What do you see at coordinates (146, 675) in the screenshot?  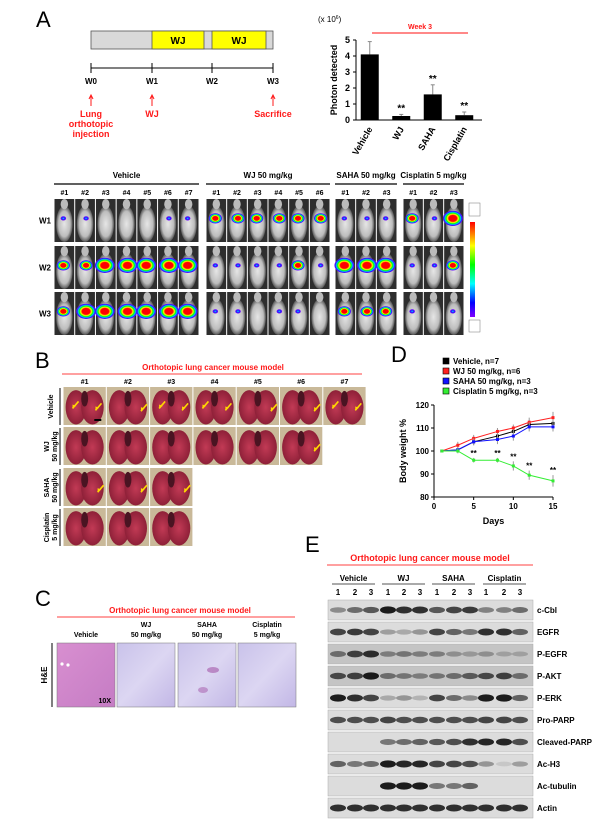 I see `he-image` at bounding box center [146, 675].